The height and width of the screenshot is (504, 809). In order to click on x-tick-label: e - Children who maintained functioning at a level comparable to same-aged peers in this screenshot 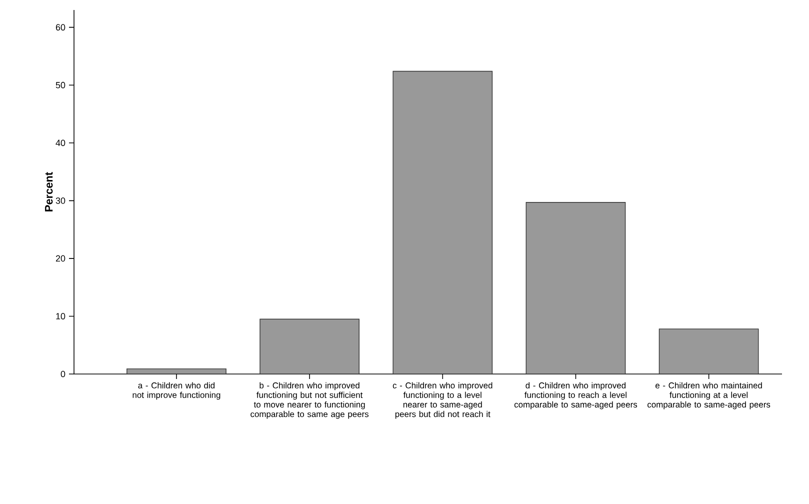, I will do `click(709, 396)`.